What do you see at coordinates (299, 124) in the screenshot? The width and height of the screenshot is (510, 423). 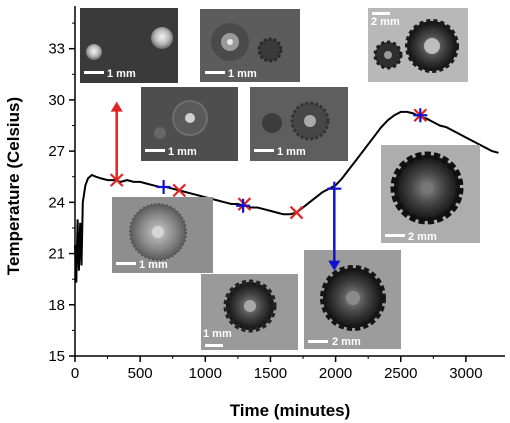 I see `micrograph-colony-pair-mid: 1 mm` at bounding box center [299, 124].